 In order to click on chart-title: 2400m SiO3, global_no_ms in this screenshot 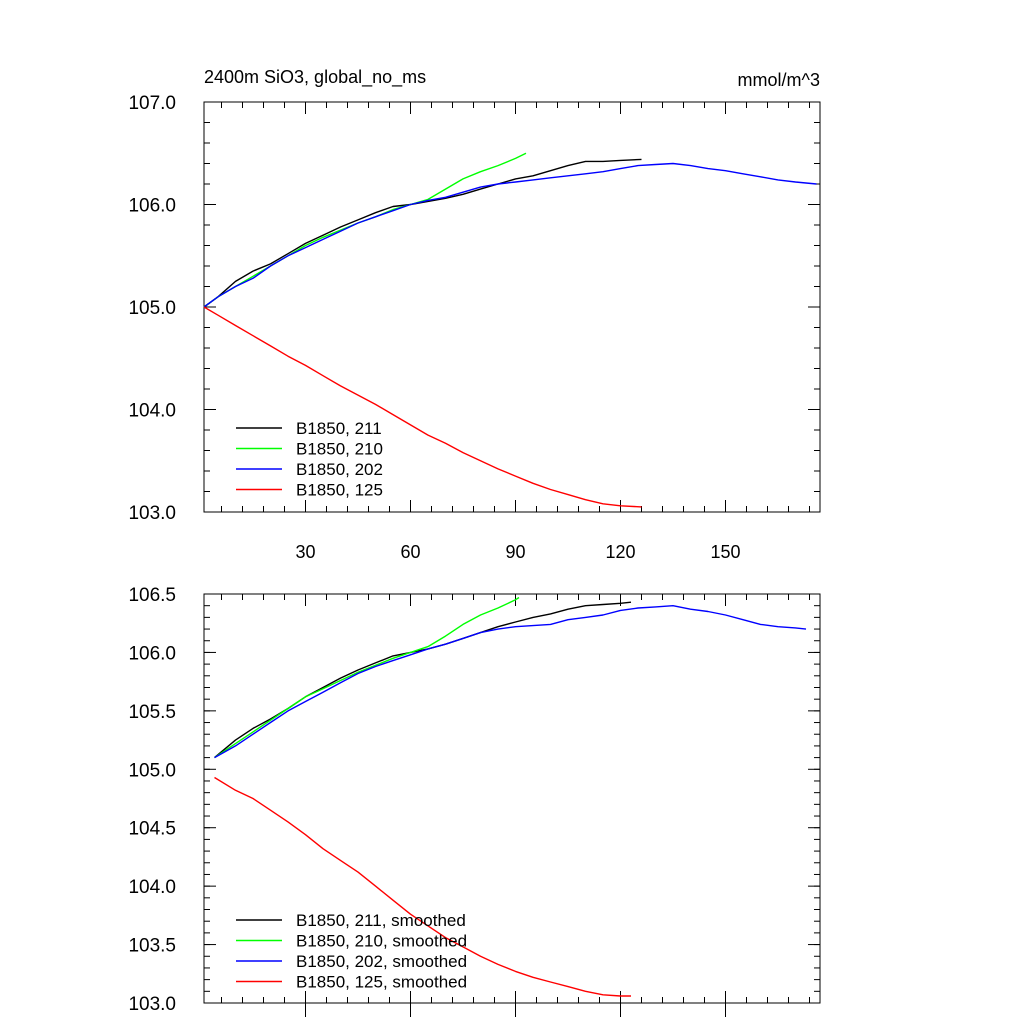, I will do `click(315, 77)`.